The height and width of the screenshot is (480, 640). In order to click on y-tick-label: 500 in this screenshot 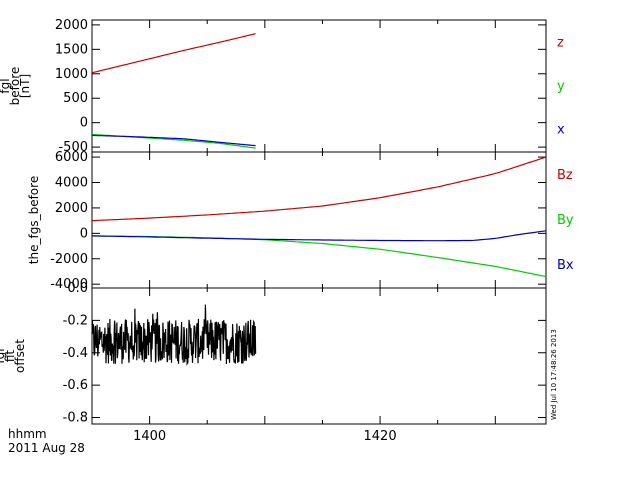, I will do `click(75, 98)`.